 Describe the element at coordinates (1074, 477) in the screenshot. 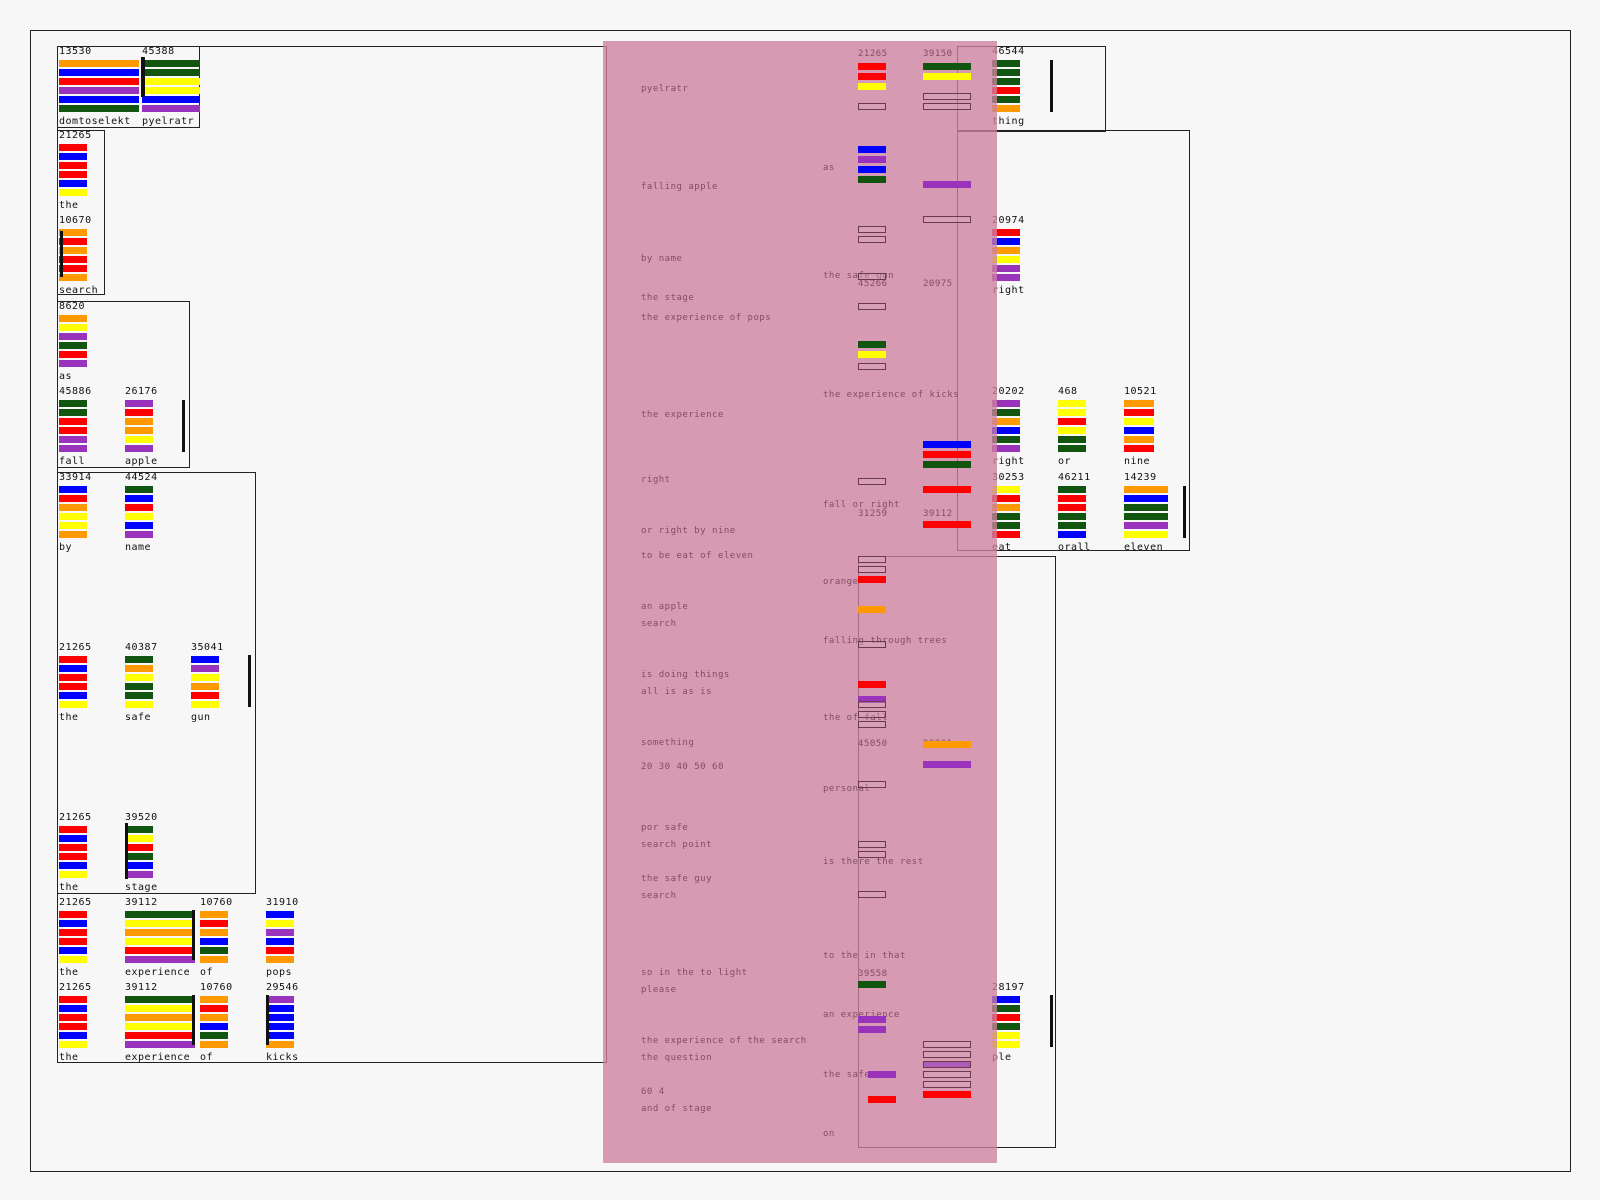

I see `cell-number: 46211` at that location.